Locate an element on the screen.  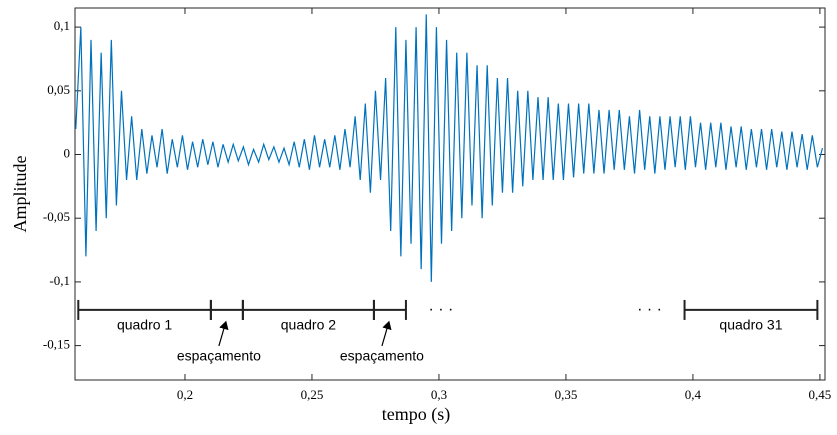
y-tick-label: 0 is located at coordinates (67, 152).